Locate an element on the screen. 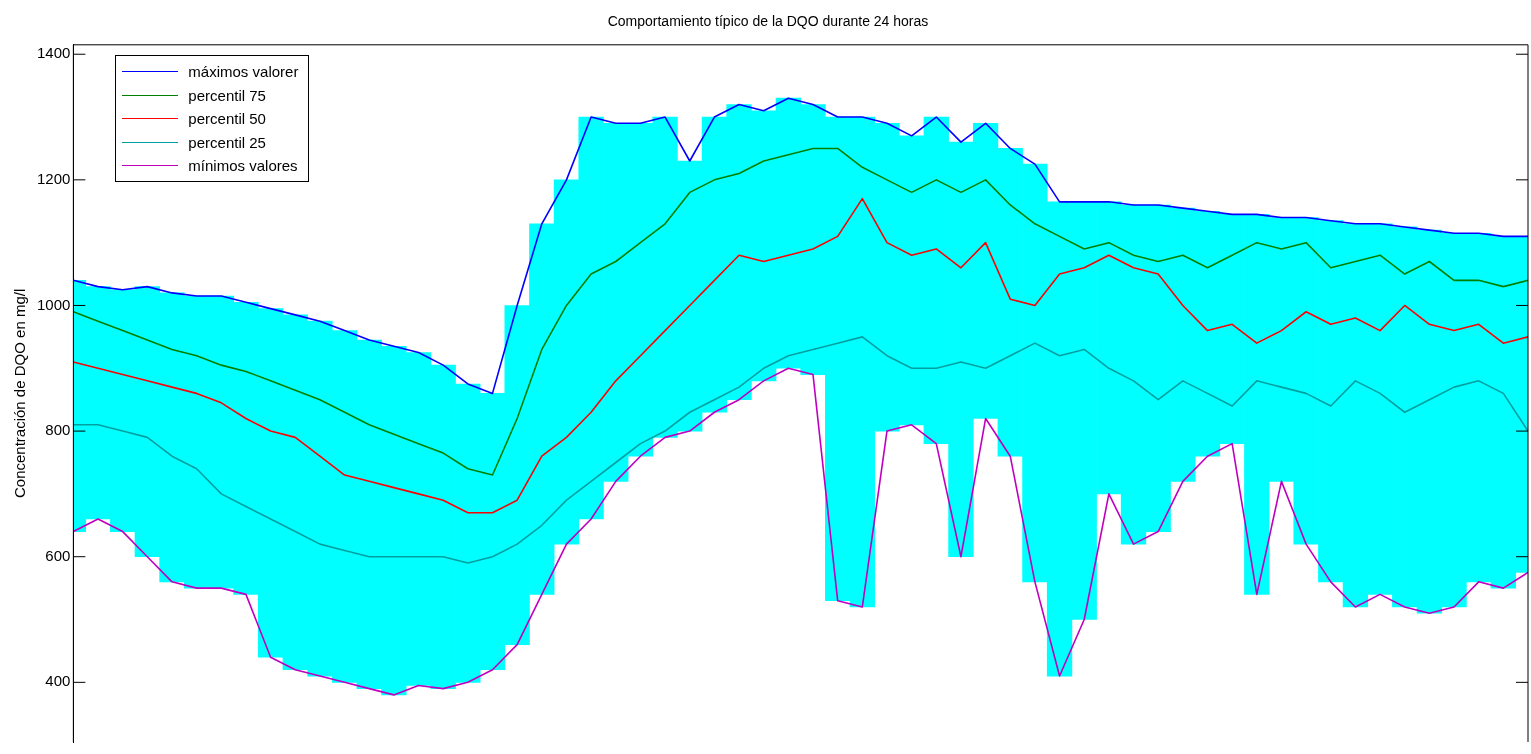 The width and height of the screenshot is (1531, 754). y-tick-label: 800 is located at coordinates (58, 430).